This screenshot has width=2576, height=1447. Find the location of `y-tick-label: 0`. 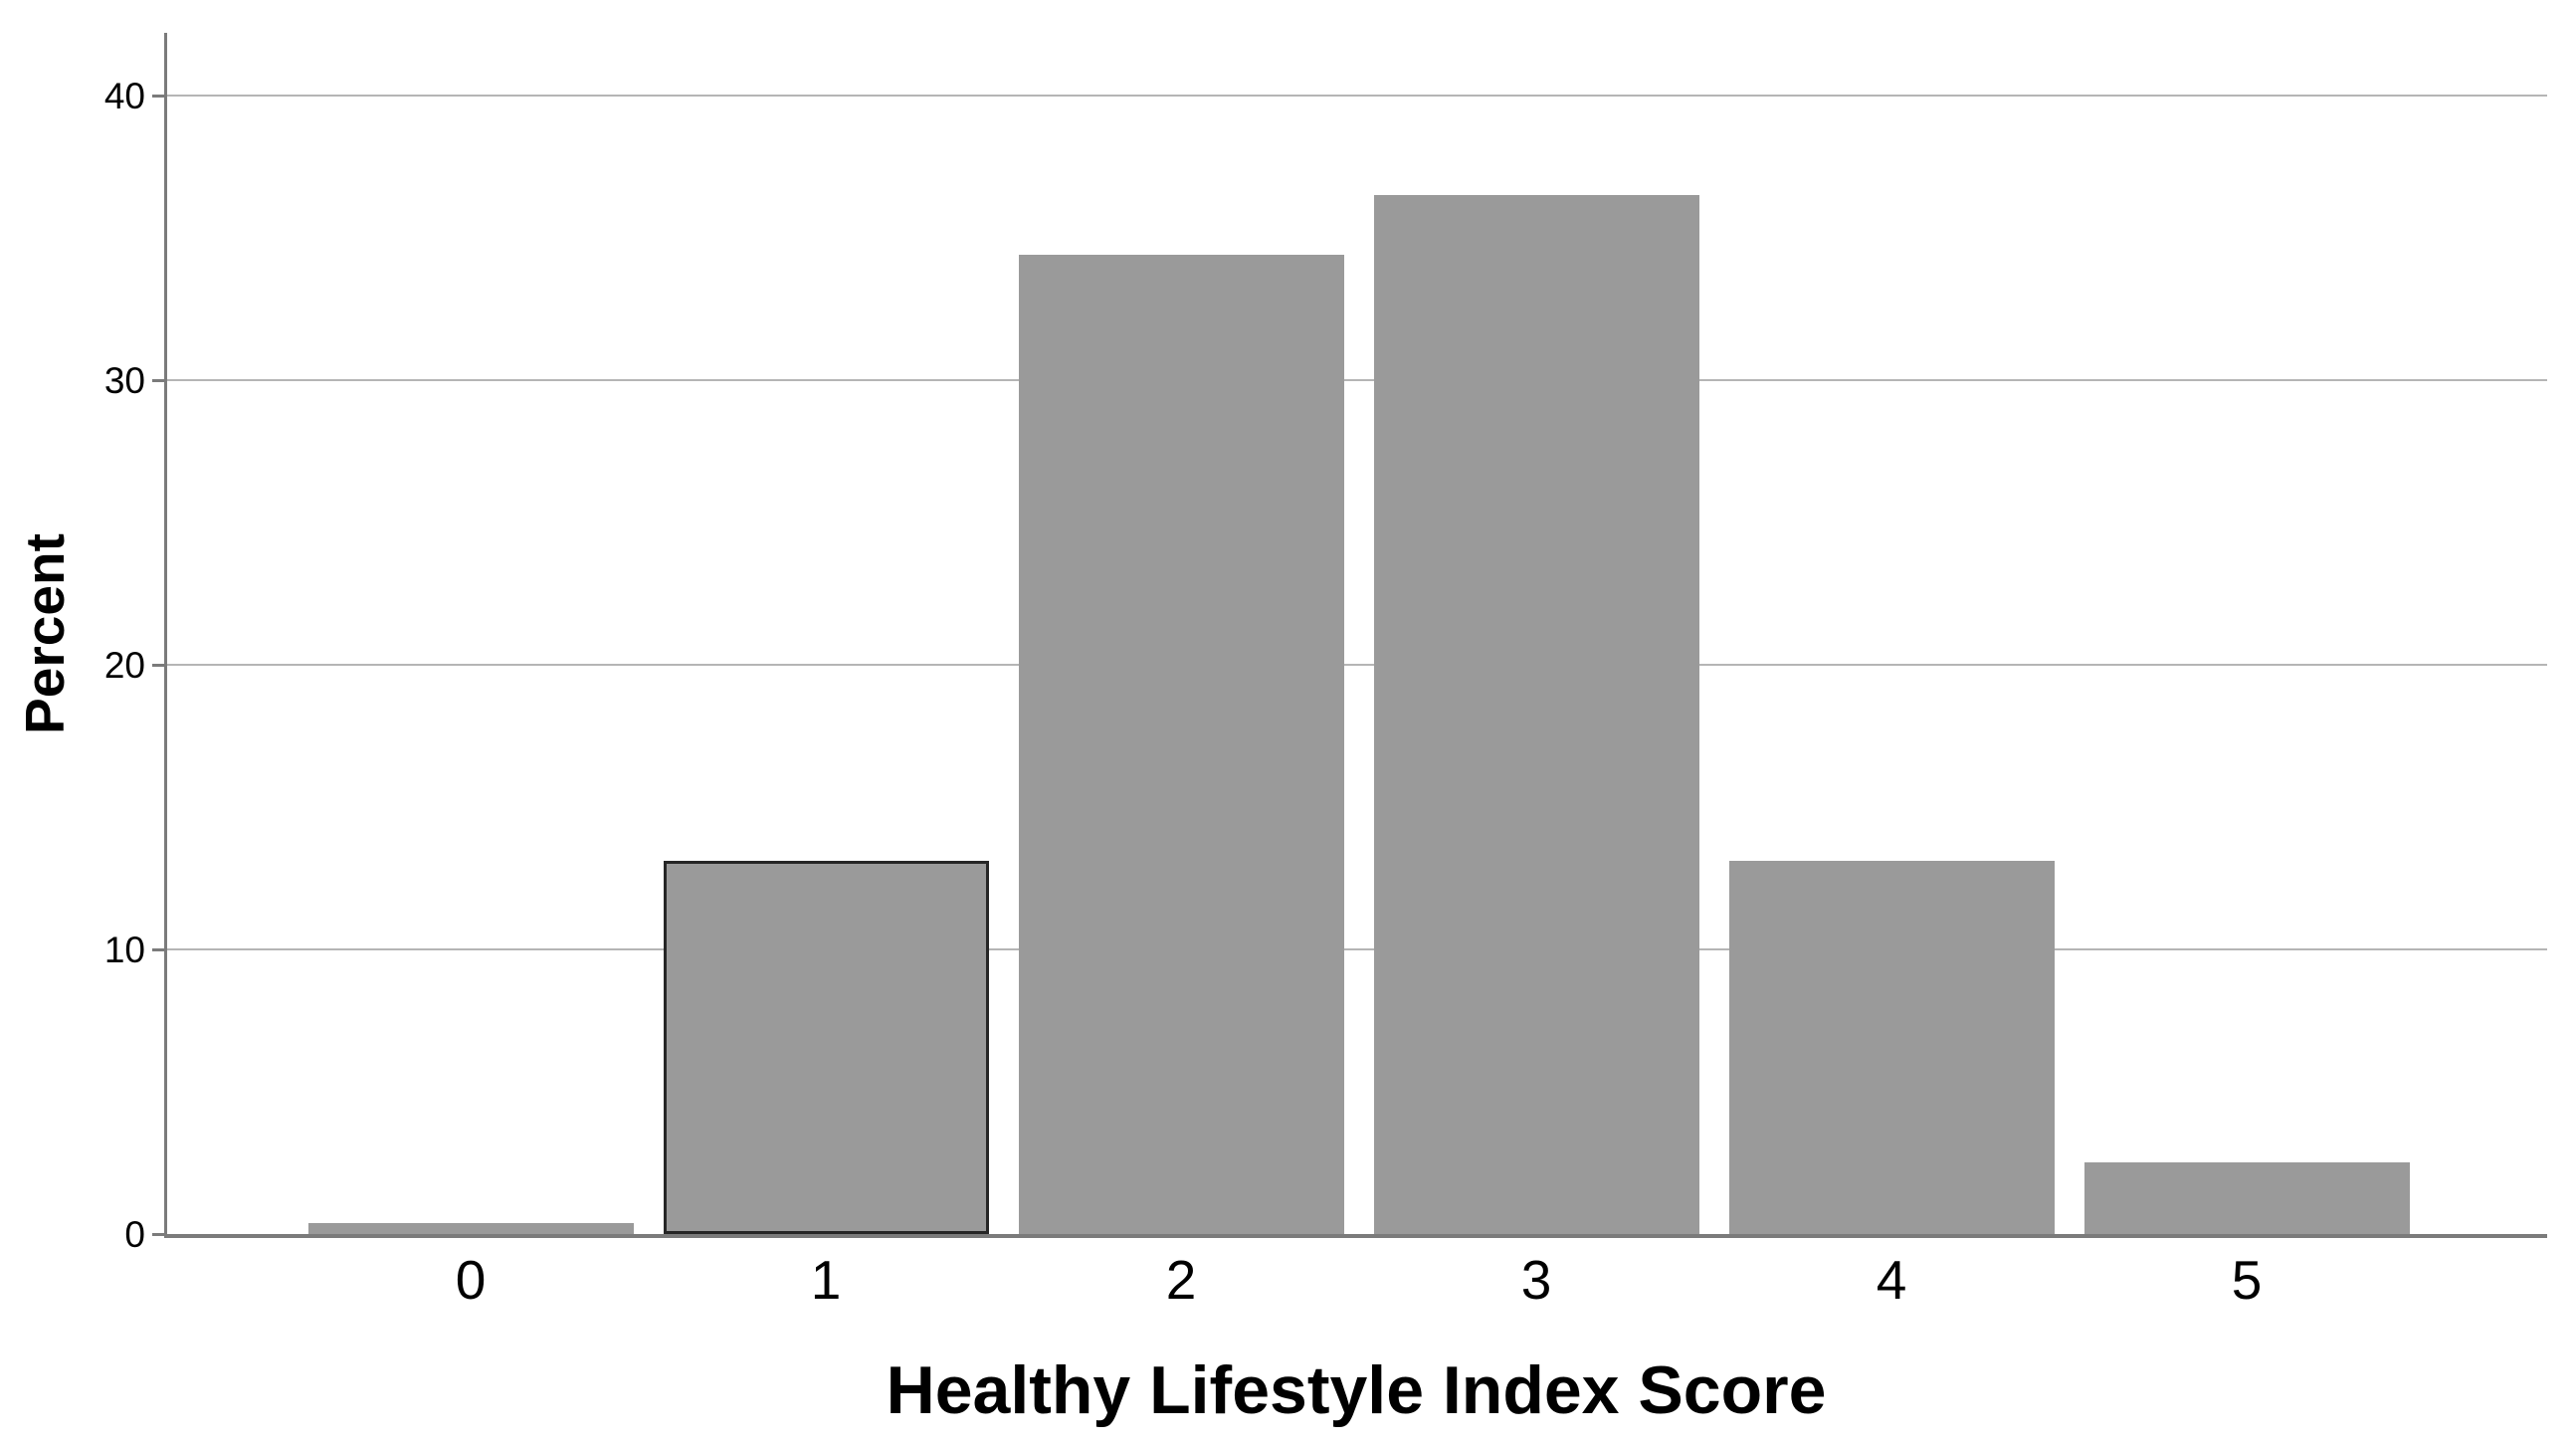

y-tick-label: 0 is located at coordinates (134, 1234).